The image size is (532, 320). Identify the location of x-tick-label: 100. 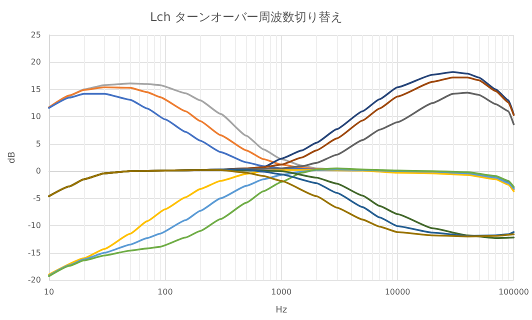
(165, 292).